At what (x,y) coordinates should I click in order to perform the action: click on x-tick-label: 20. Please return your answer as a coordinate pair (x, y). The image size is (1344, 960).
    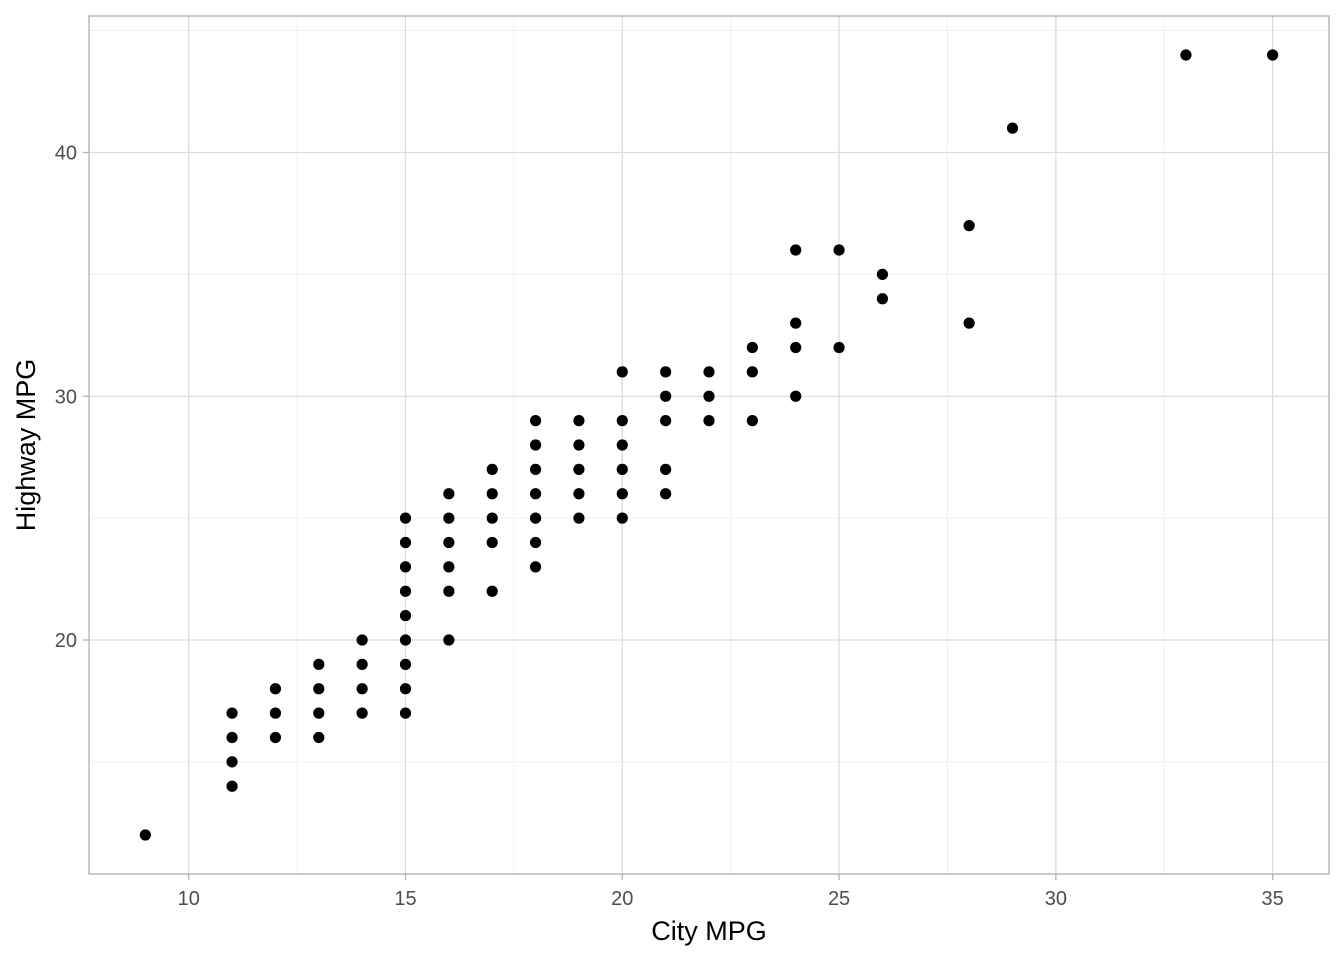
    Looking at the image, I should click on (622, 899).